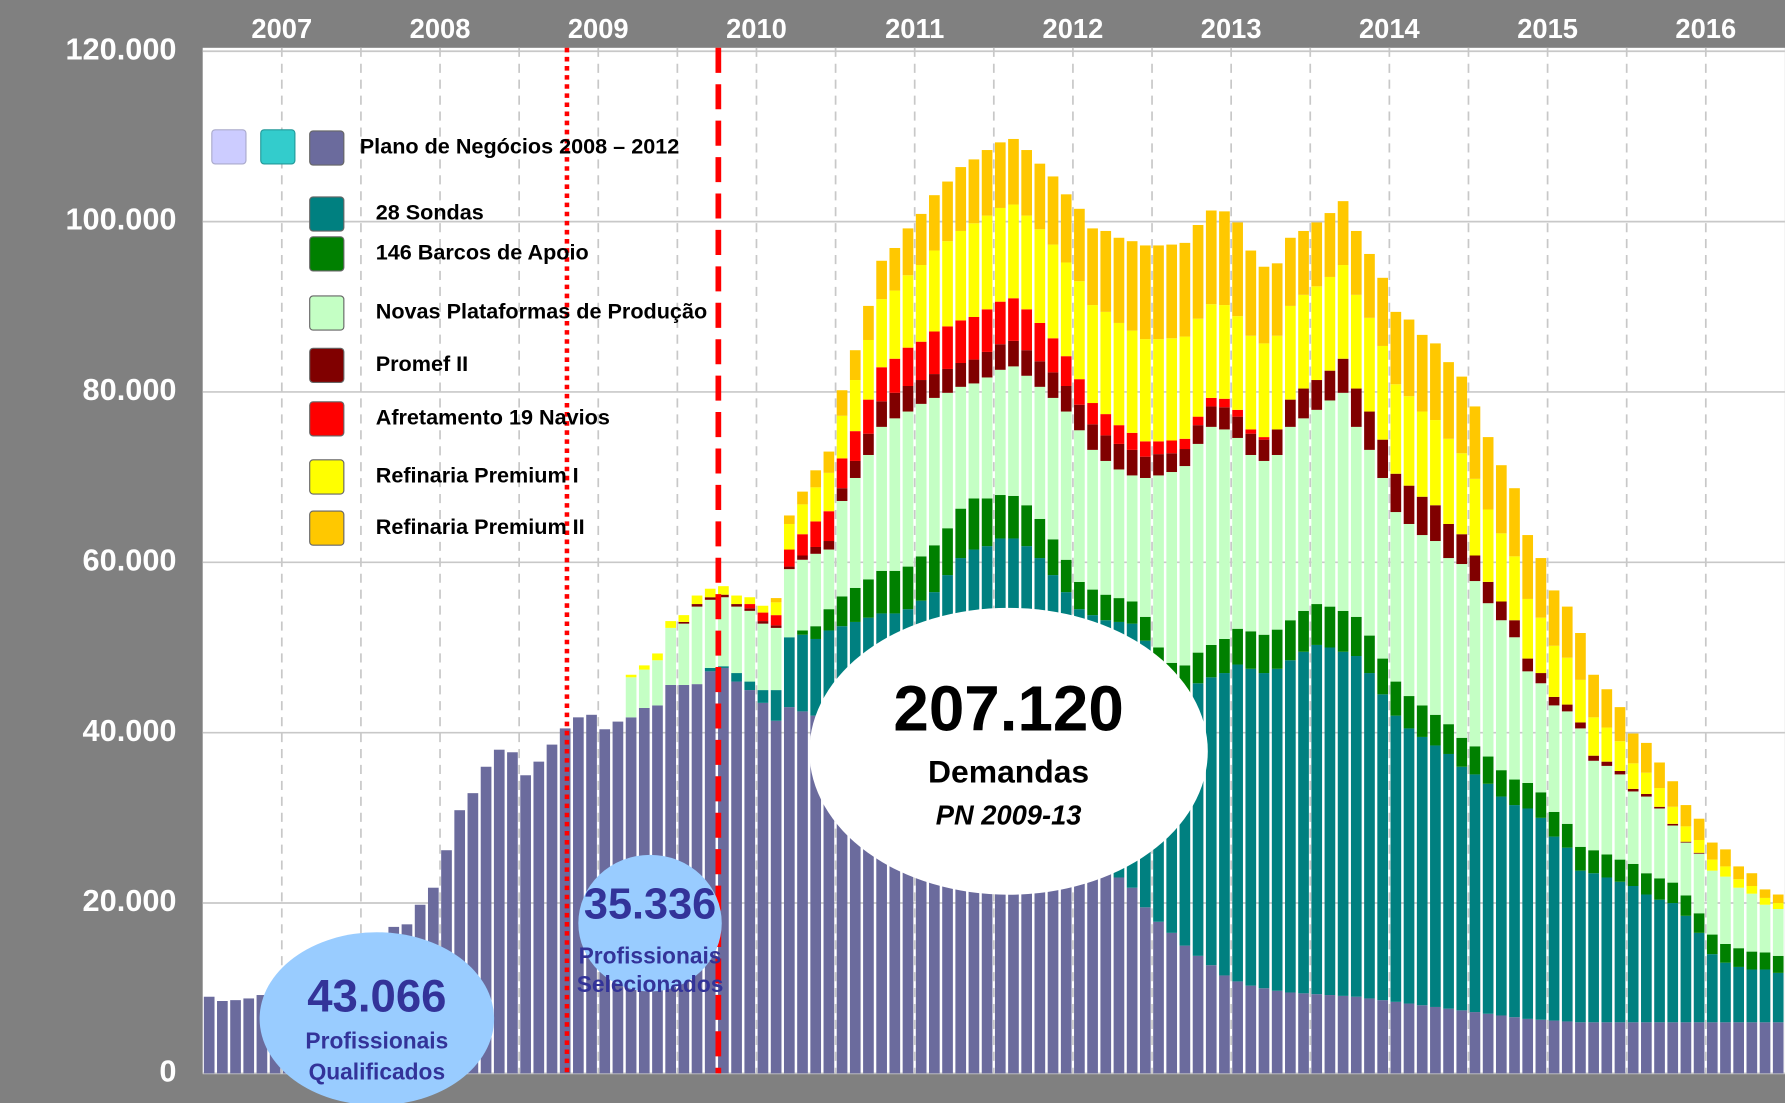  Describe the element at coordinates (327, 477) in the screenshot. I see `legend-swatch` at that location.